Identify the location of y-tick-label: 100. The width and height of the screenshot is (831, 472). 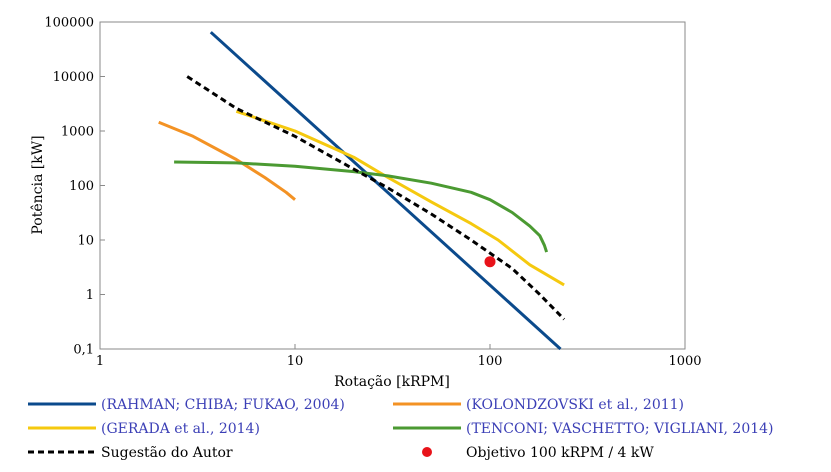
(81, 186).